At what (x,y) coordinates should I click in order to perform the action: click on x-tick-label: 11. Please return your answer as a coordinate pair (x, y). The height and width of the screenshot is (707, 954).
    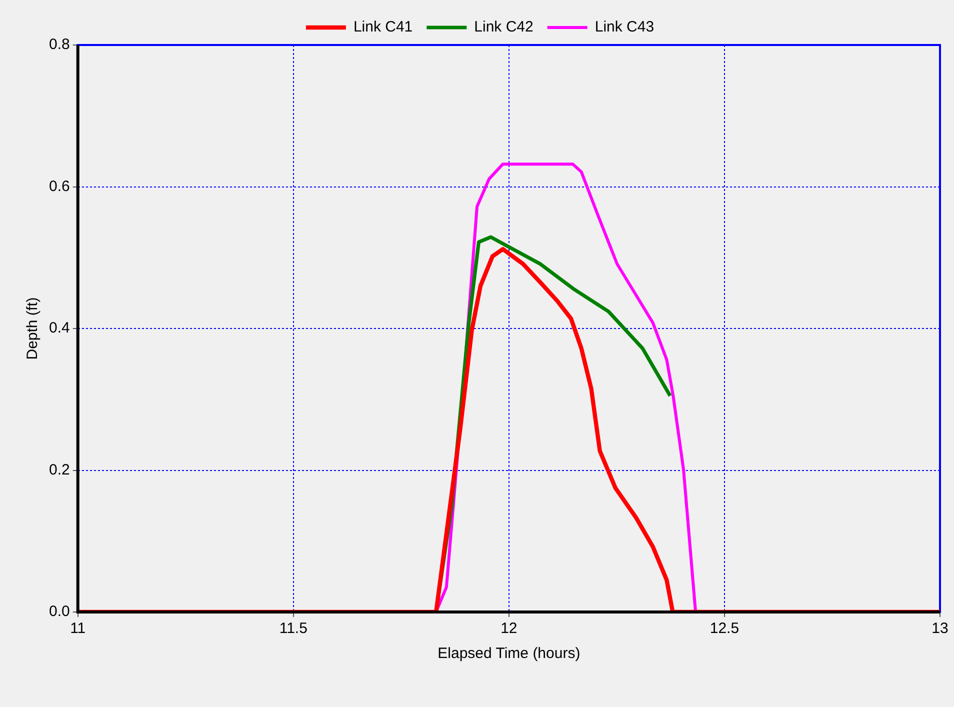
    Looking at the image, I should click on (78, 629).